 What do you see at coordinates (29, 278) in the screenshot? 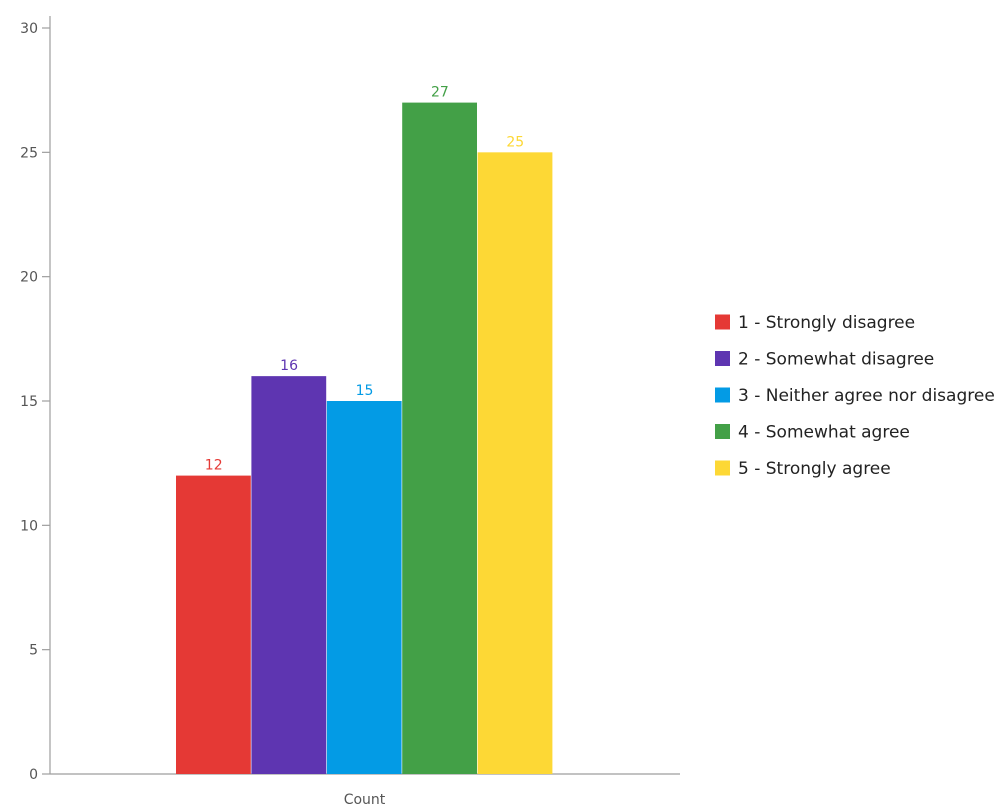
I see `y-tick-label: 20` at bounding box center [29, 278].